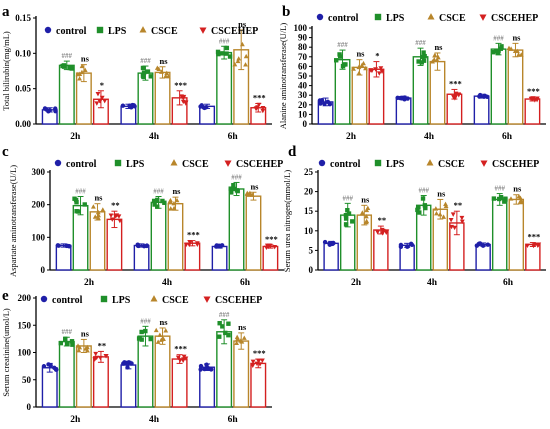 The height and width of the screenshot is (429, 550). Describe the element at coordinates (167, 283) in the screenshot. I see `x-tick-label: 4h` at that location.